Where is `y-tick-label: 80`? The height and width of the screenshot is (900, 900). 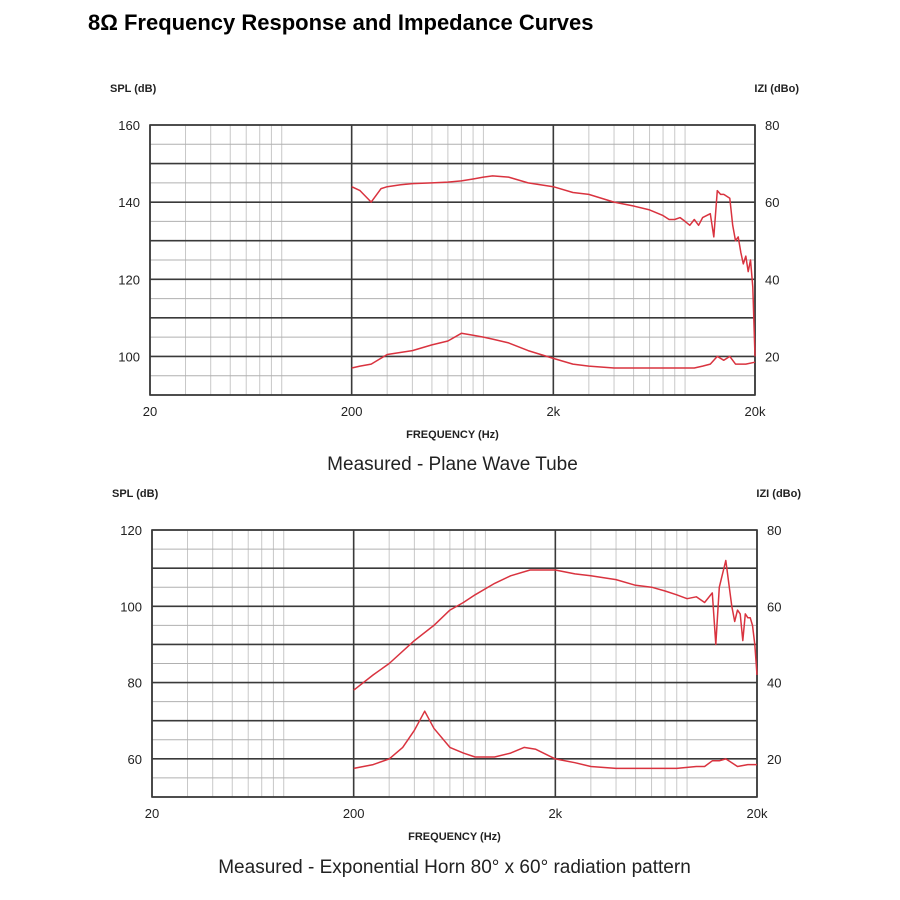 y-tick-label: 80 is located at coordinates (135, 683).